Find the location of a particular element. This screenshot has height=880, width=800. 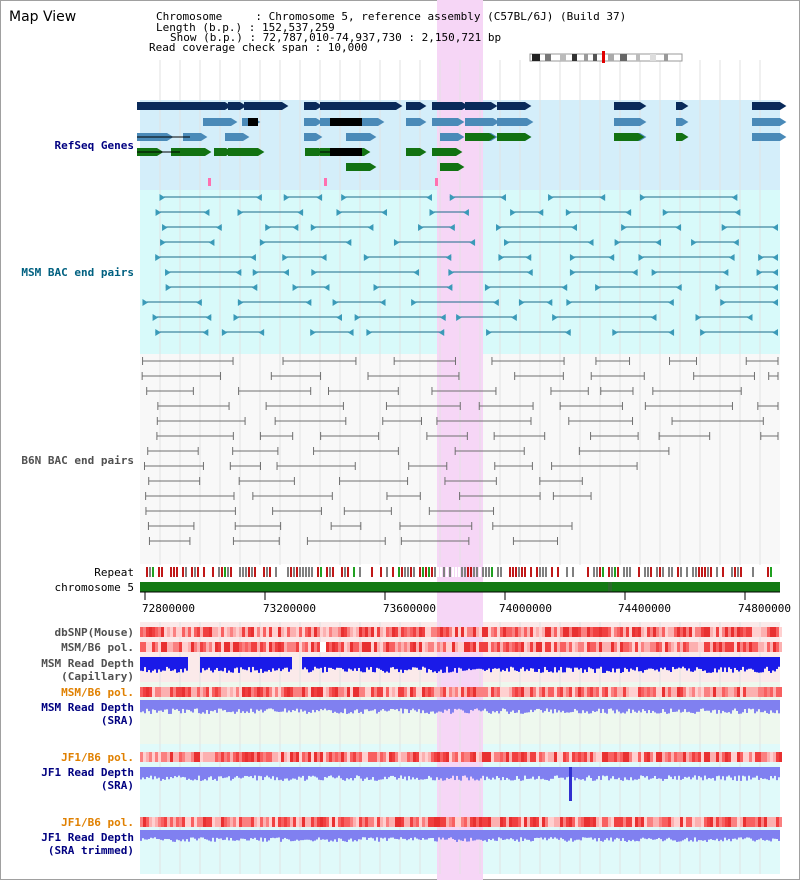

track-label-jf1-b6-pol-trimmed: JF1/B6 pol. is located at coordinates (97, 822).